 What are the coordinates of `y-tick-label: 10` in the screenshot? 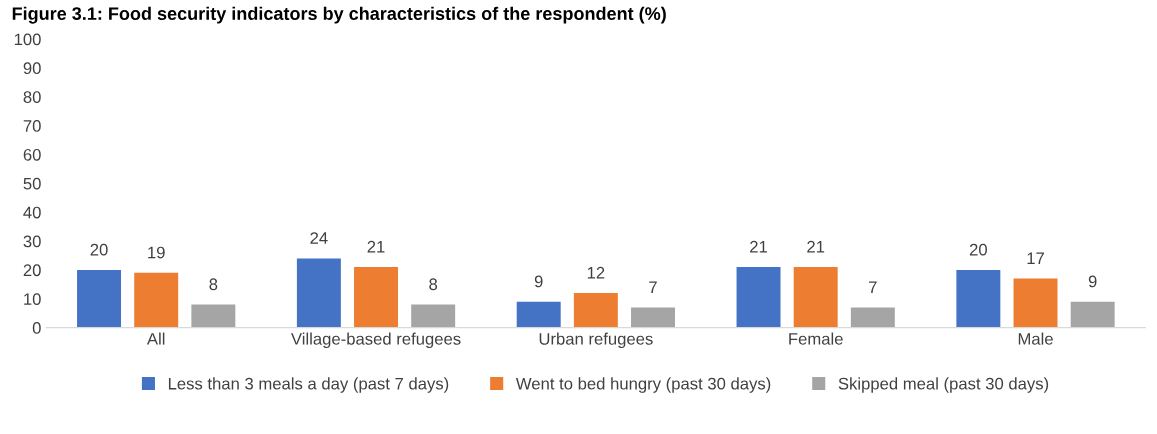 It's located at (32, 299).